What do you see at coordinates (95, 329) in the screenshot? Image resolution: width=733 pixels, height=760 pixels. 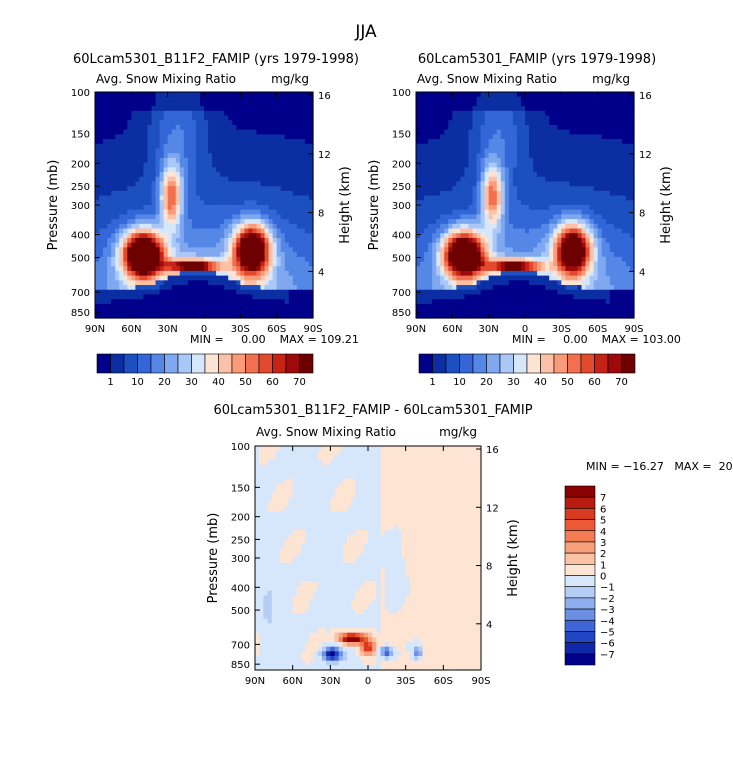 I see `x-tick-label: 90N` at bounding box center [95, 329].